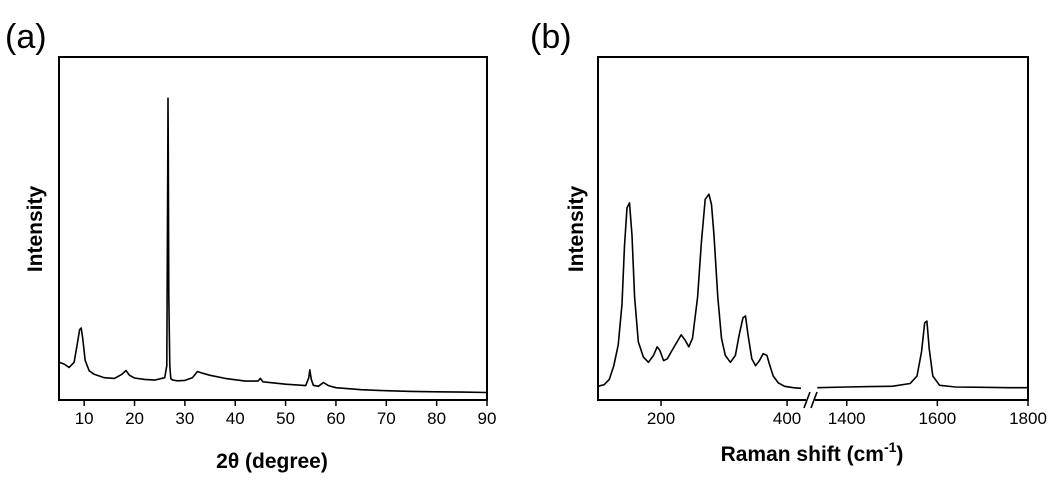 The height and width of the screenshot is (482, 1057). Describe the element at coordinates (184, 418) in the screenshot. I see `x-tick-label: 30` at that location.